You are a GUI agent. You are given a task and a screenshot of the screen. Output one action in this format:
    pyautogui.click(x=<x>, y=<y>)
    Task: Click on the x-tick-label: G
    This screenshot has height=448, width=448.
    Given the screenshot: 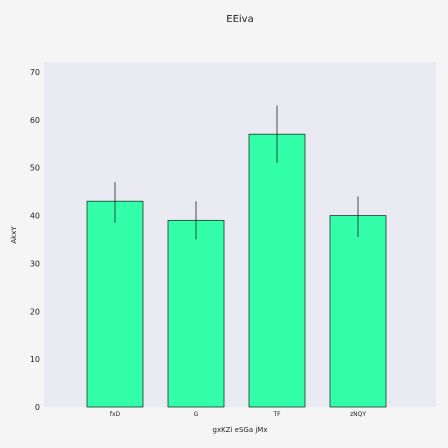 What is the action you would take?
    pyautogui.click(x=196, y=414)
    